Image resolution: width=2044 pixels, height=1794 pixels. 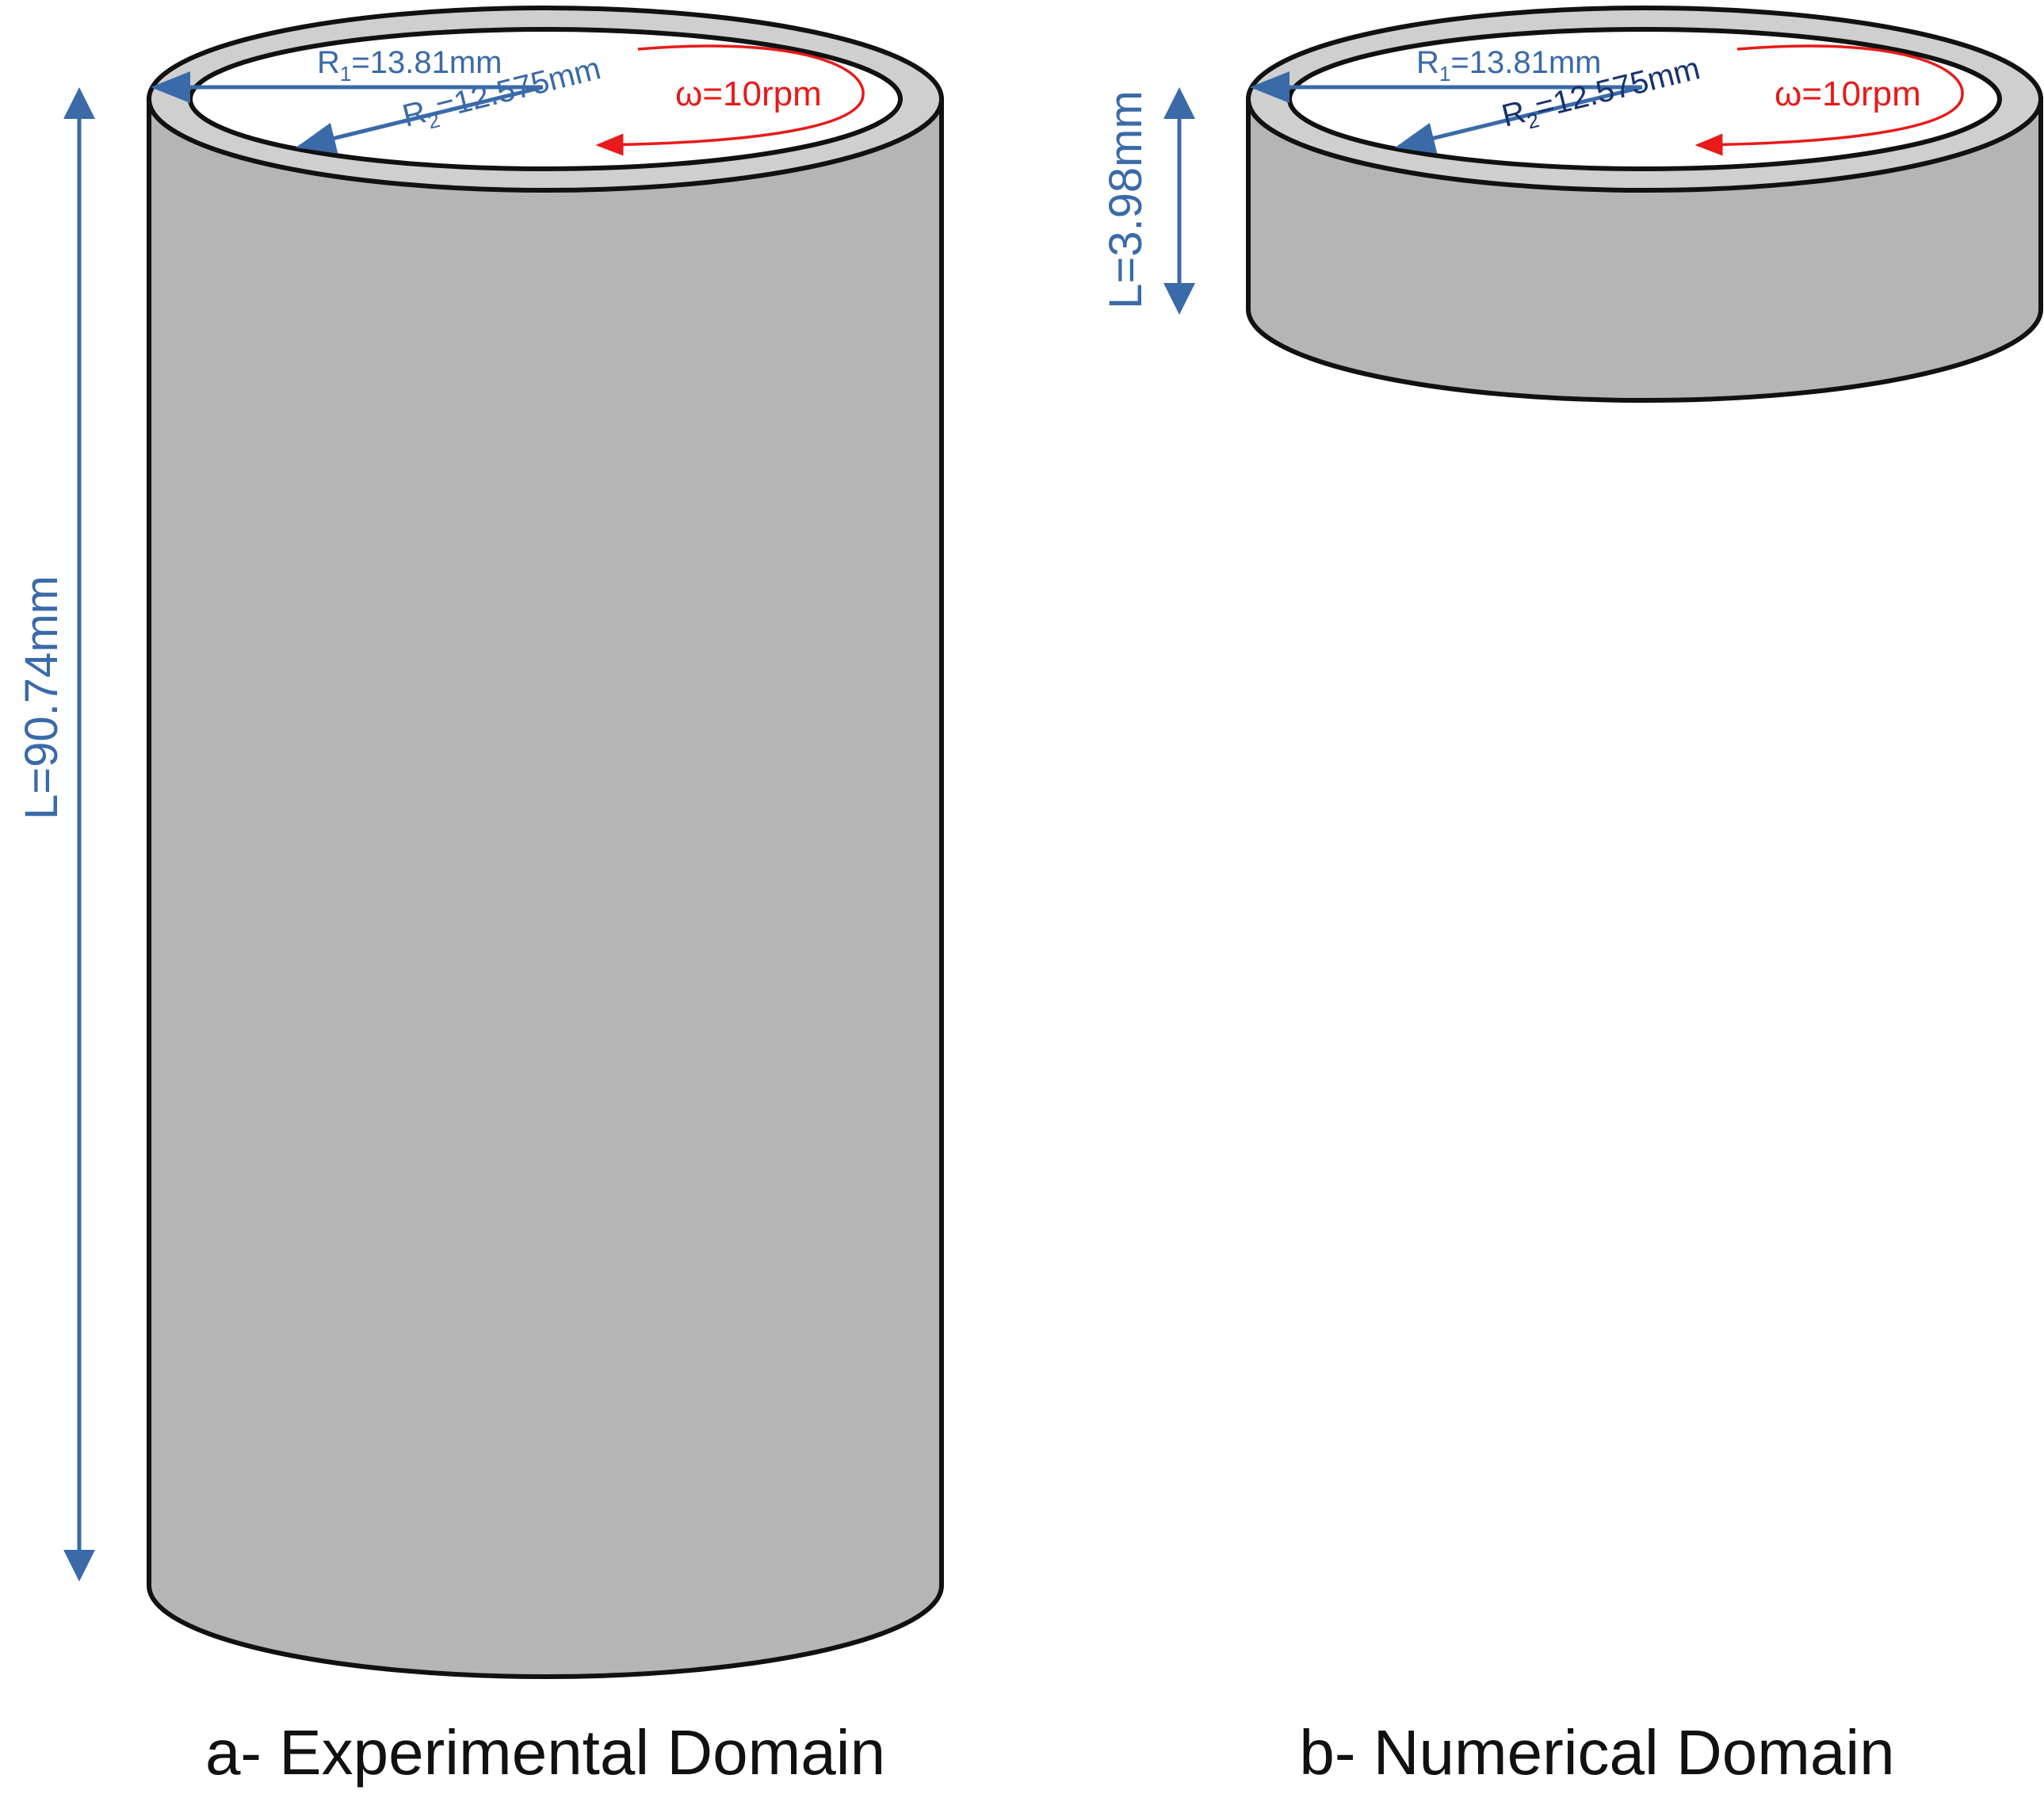 What do you see at coordinates (1126, 199) in the screenshot?
I see `length-label: L=3.98mm` at bounding box center [1126, 199].